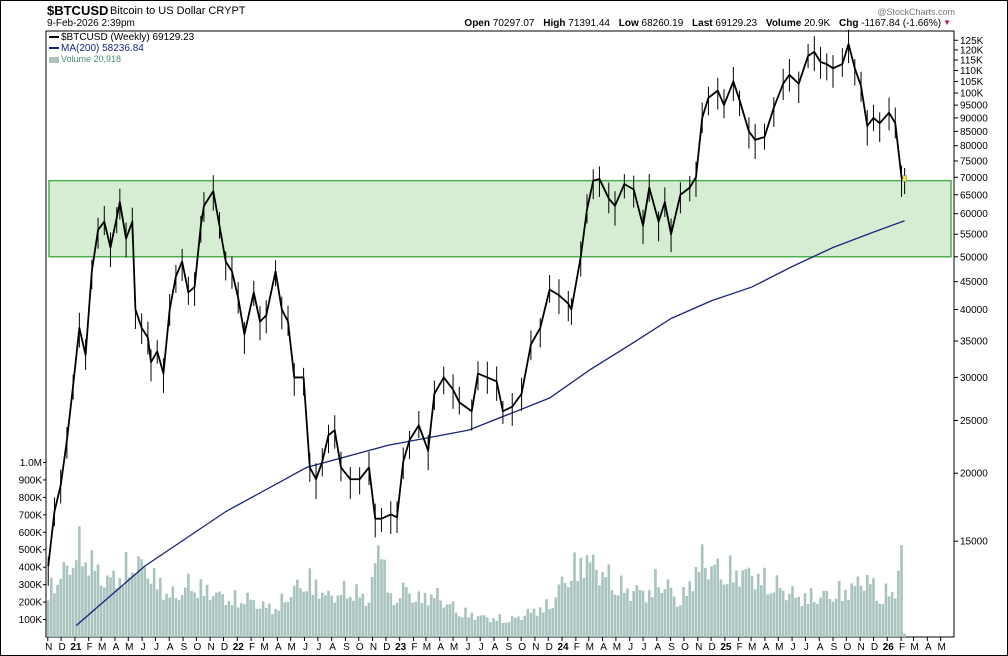 This screenshot has width=1008, height=656. I want to click on open-label: Open, so click(477, 23).